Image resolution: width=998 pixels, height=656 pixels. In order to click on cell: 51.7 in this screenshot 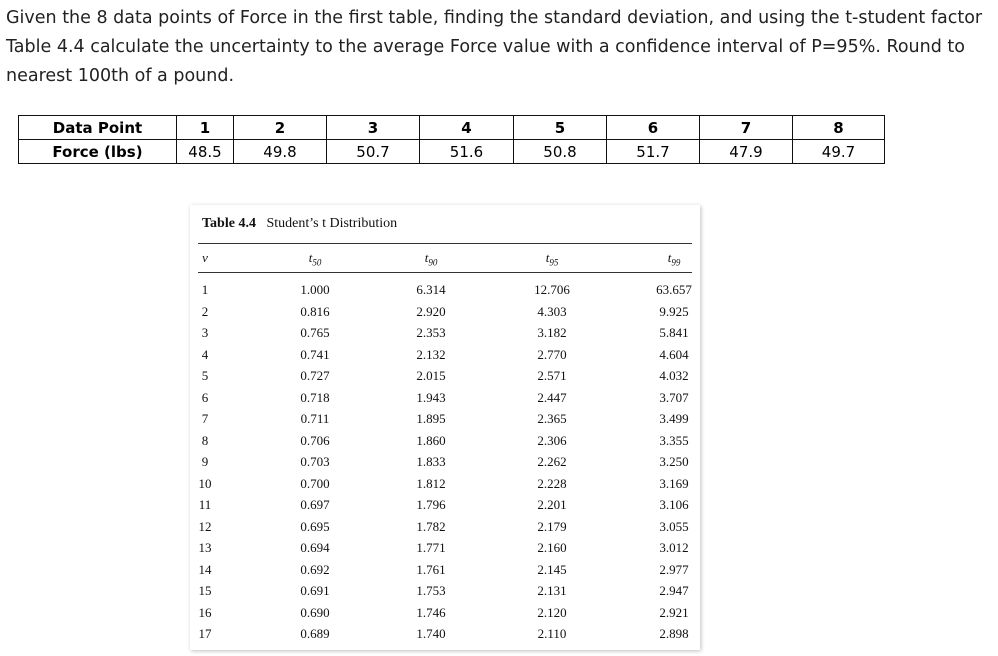, I will do `click(653, 151)`.